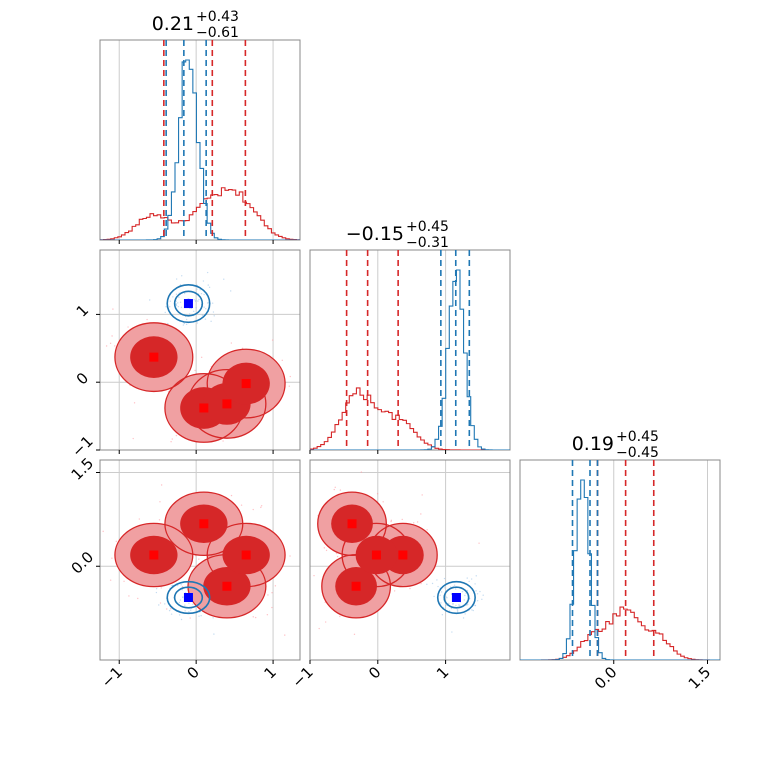  What do you see at coordinates (442, 672) in the screenshot?
I see `x-tick-label: 1` at bounding box center [442, 672].